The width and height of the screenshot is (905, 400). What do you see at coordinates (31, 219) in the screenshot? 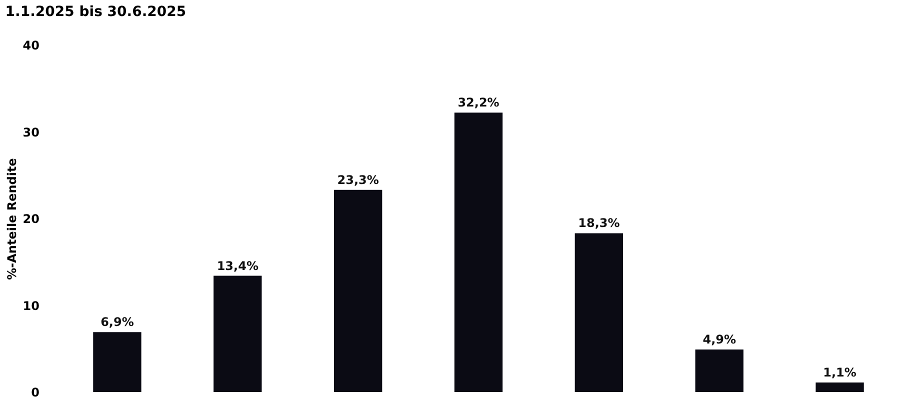
I see `y-tick-label: 20` at bounding box center [31, 219].